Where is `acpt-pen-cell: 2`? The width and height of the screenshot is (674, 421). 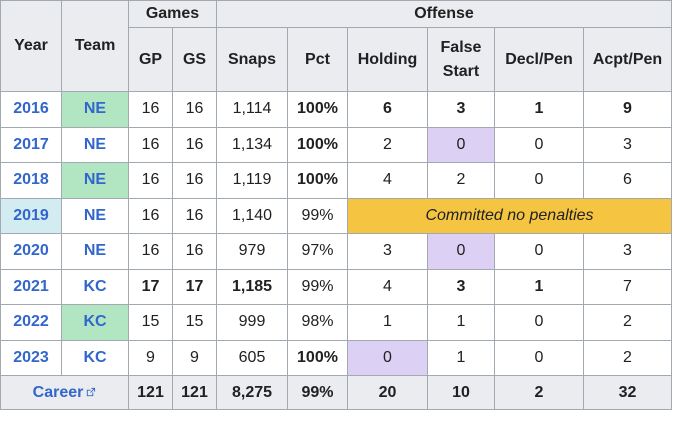
acpt-pen-cell: 2 is located at coordinates (627, 322).